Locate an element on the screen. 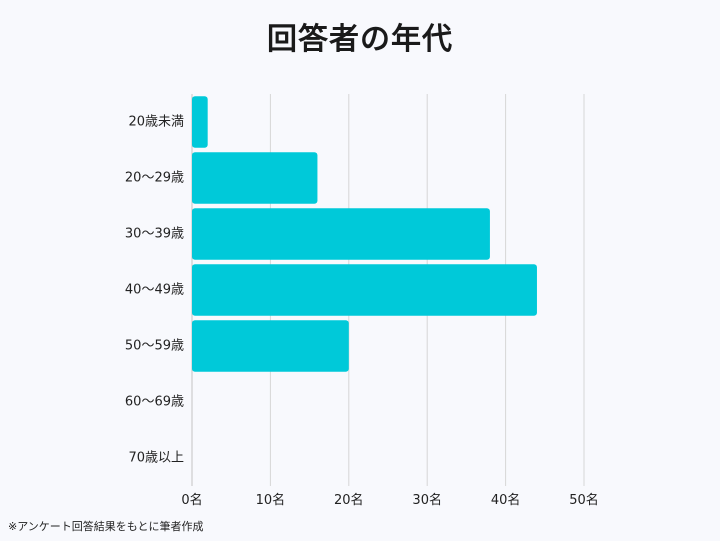 The width and height of the screenshot is (720, 541). x-tick-label-3: 30名 is located at coordinates (427, 500).